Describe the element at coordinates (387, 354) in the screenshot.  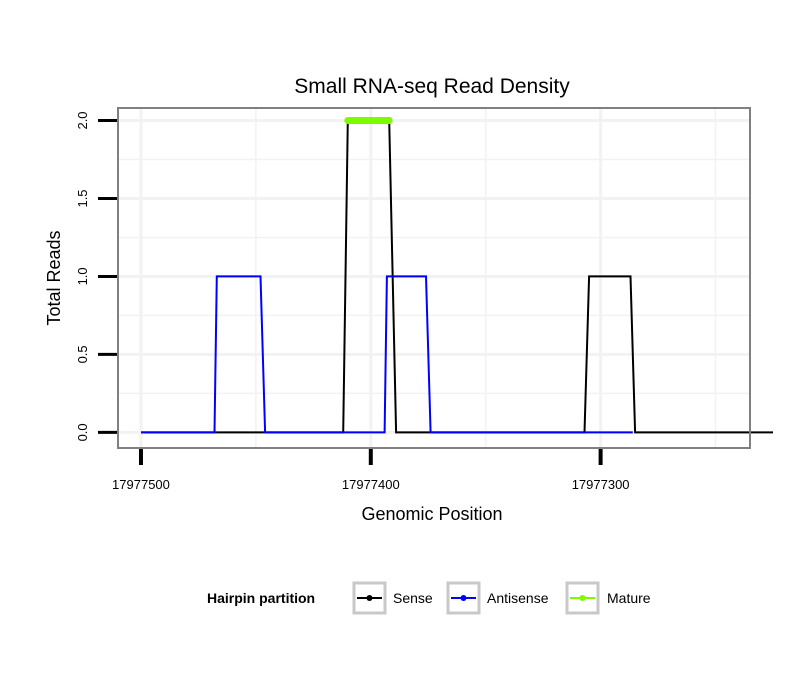
I see `series-line-antisense` at that location.